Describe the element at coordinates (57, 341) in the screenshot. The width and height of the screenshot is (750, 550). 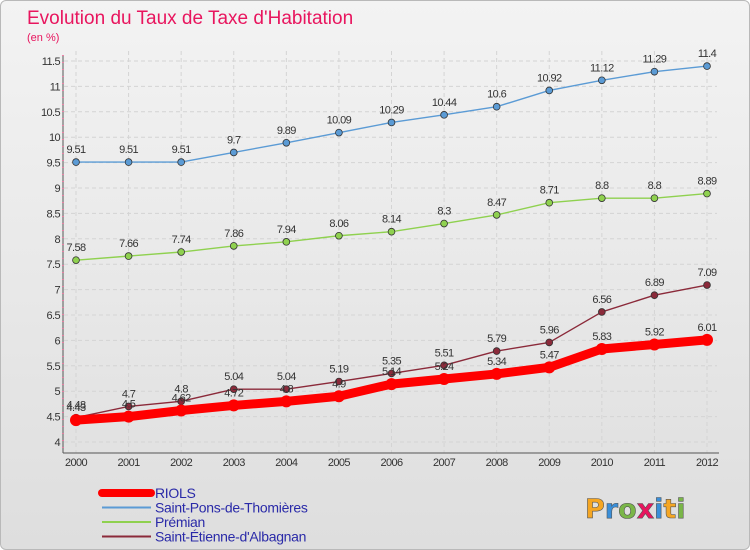
I see `y-tick-label: 6` at that location.